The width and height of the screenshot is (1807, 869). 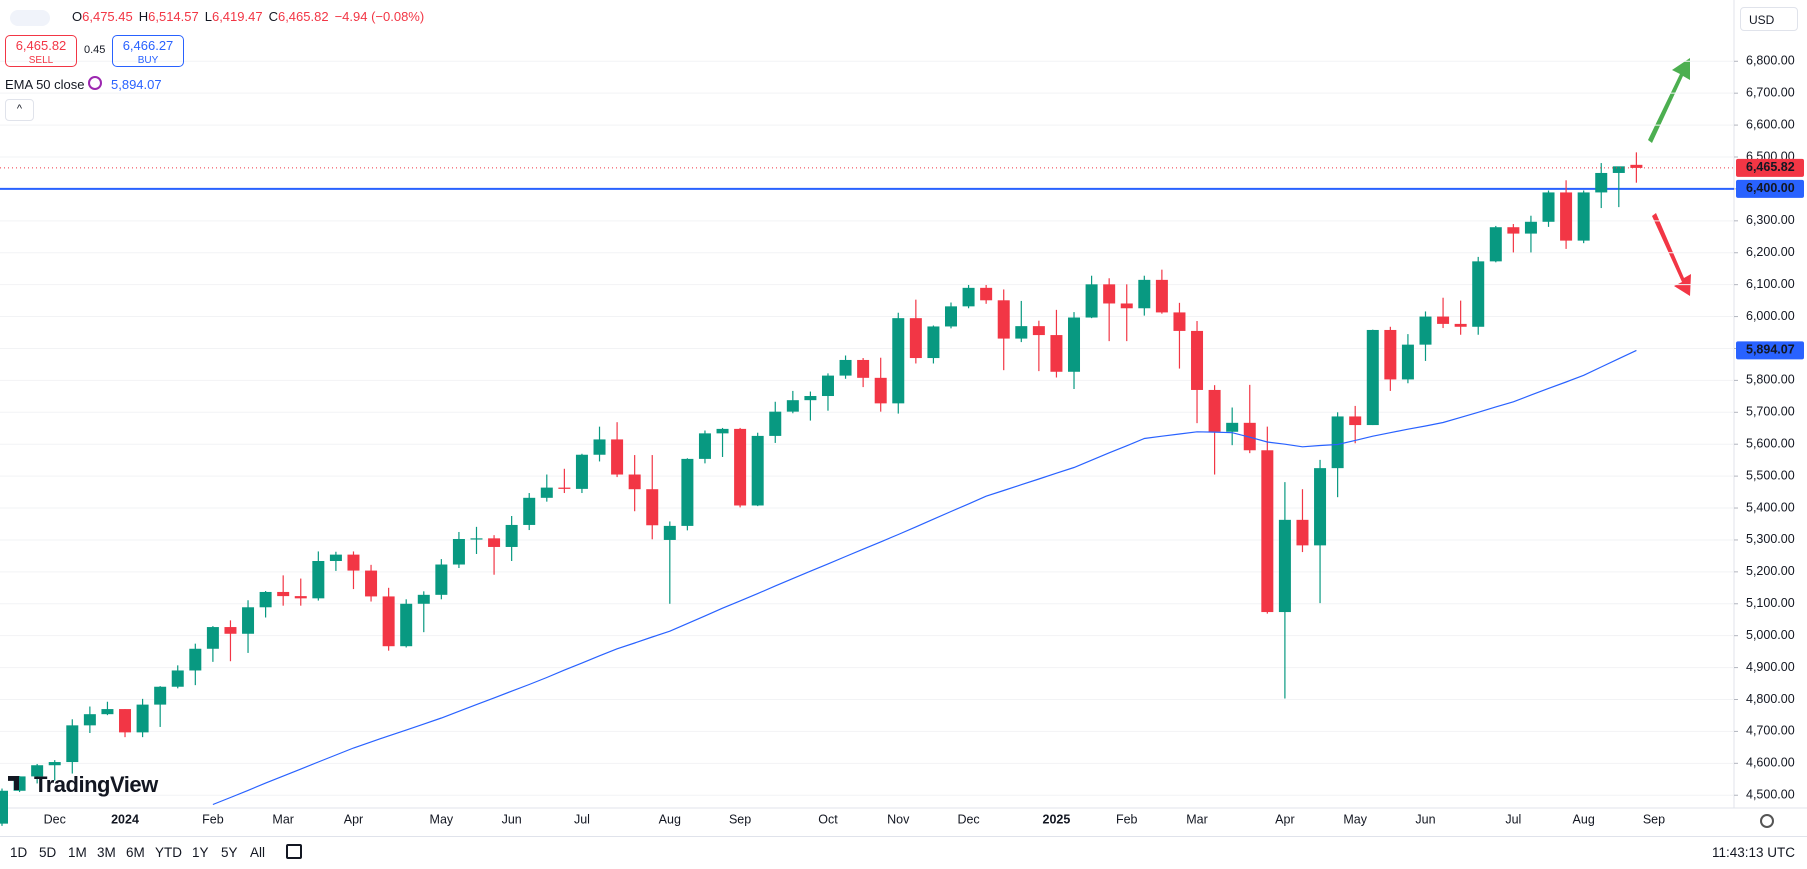 I want to click on y-tick-label: 5,200.00, so click(x=1770, y=571).